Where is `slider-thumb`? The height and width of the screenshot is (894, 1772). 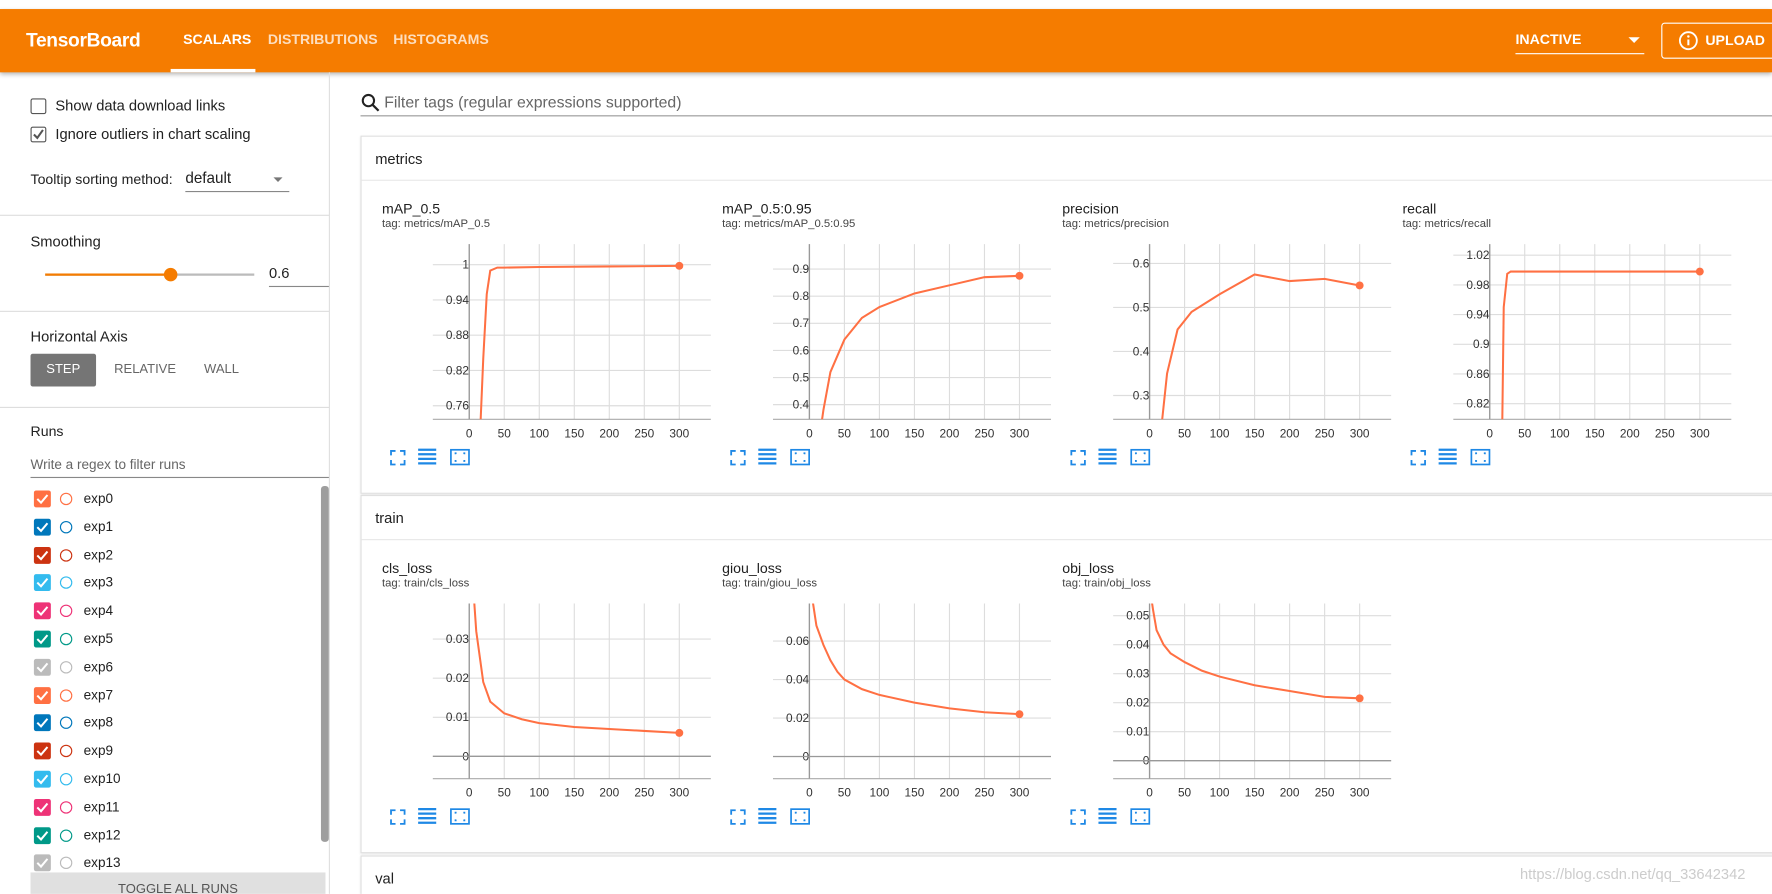
slider-thumb is located at coordinates (170, 274).